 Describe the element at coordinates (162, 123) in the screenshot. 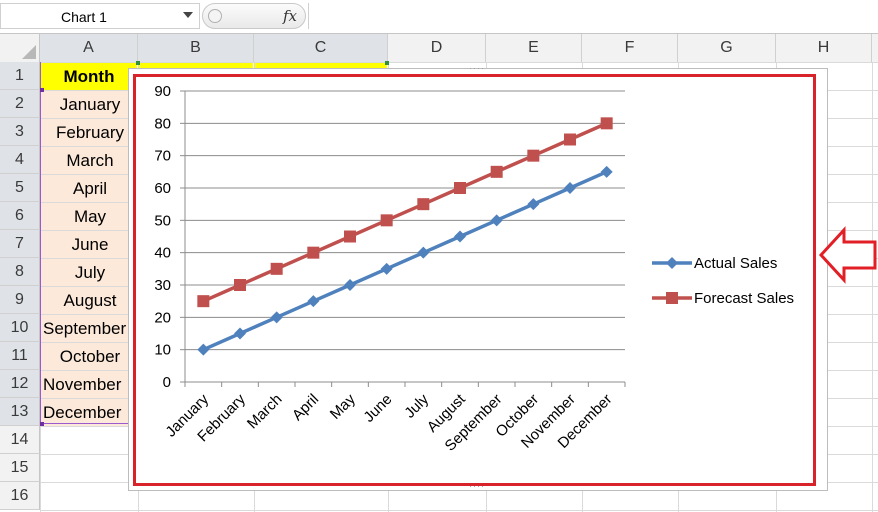

I see `y-tick-label: 80` at that location.